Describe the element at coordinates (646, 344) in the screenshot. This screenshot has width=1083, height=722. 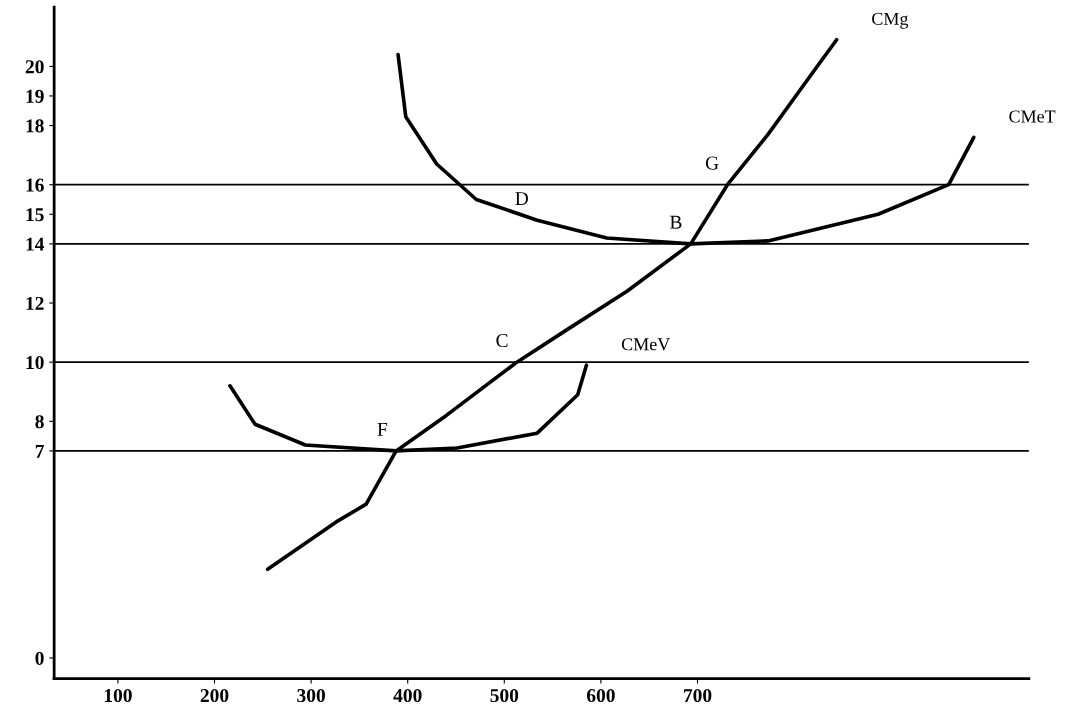
I see `text: CMeV` at that location.